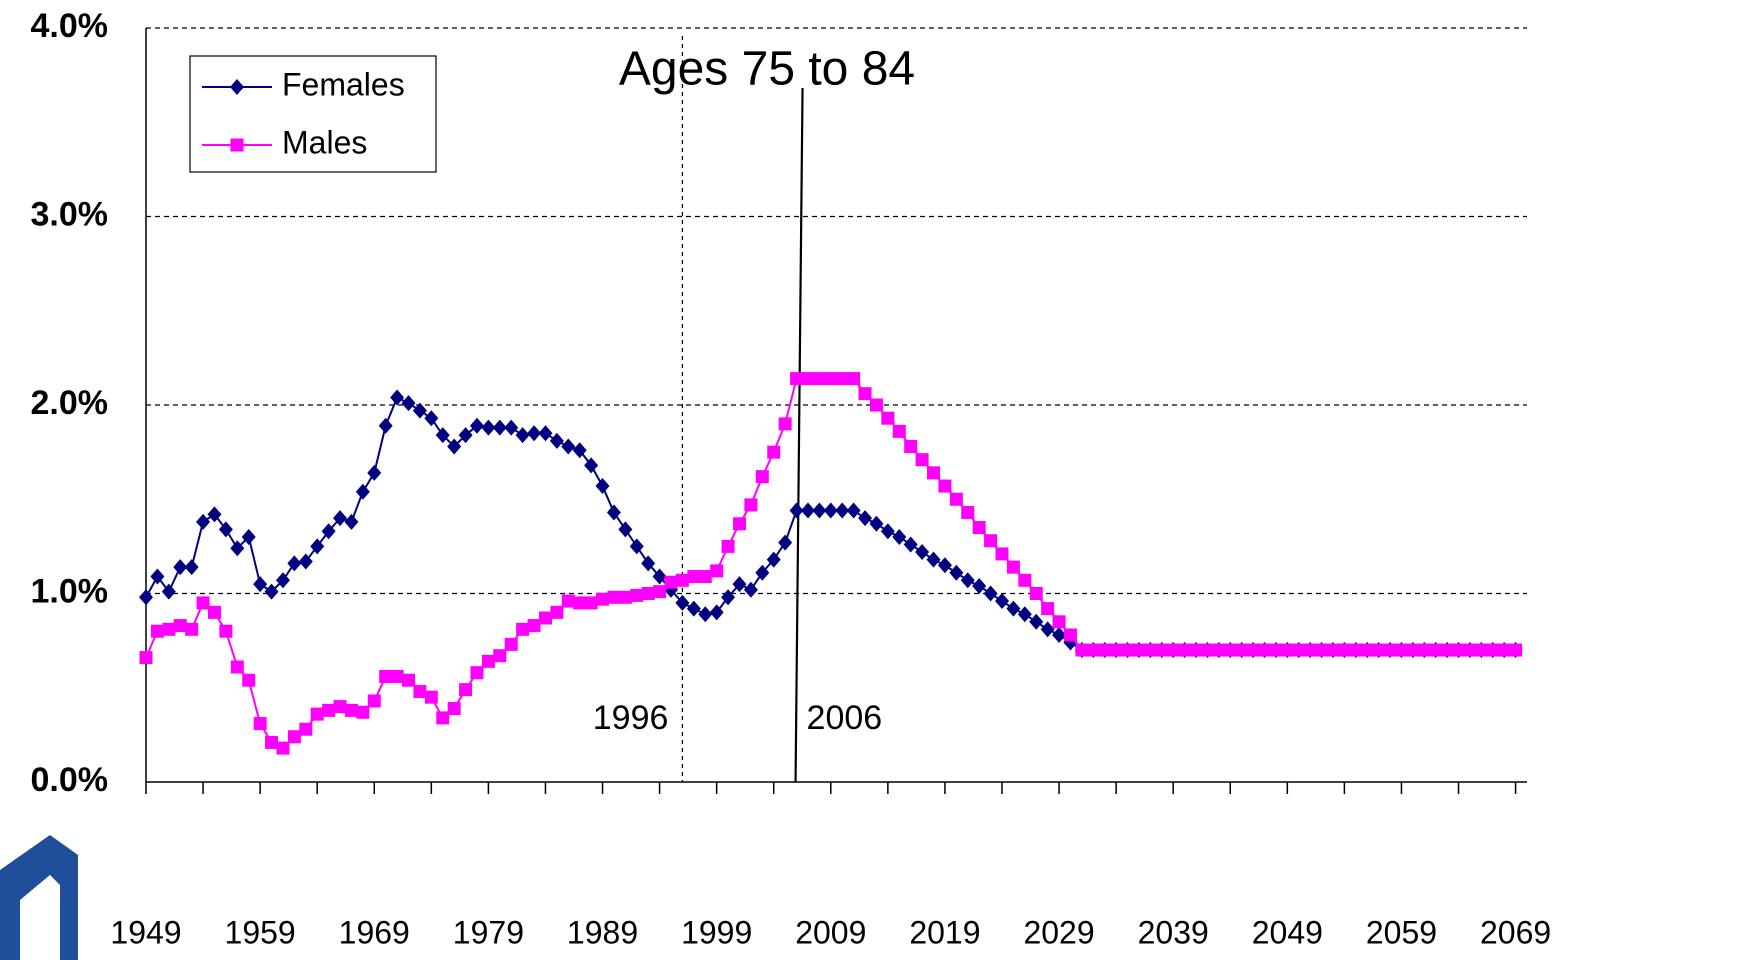 This screenshot has width=1754, height=960. What do you see at coordinates (631, 718) in the screenshot?
I see `reference-label: 1996` at bounding box center [631, 718].